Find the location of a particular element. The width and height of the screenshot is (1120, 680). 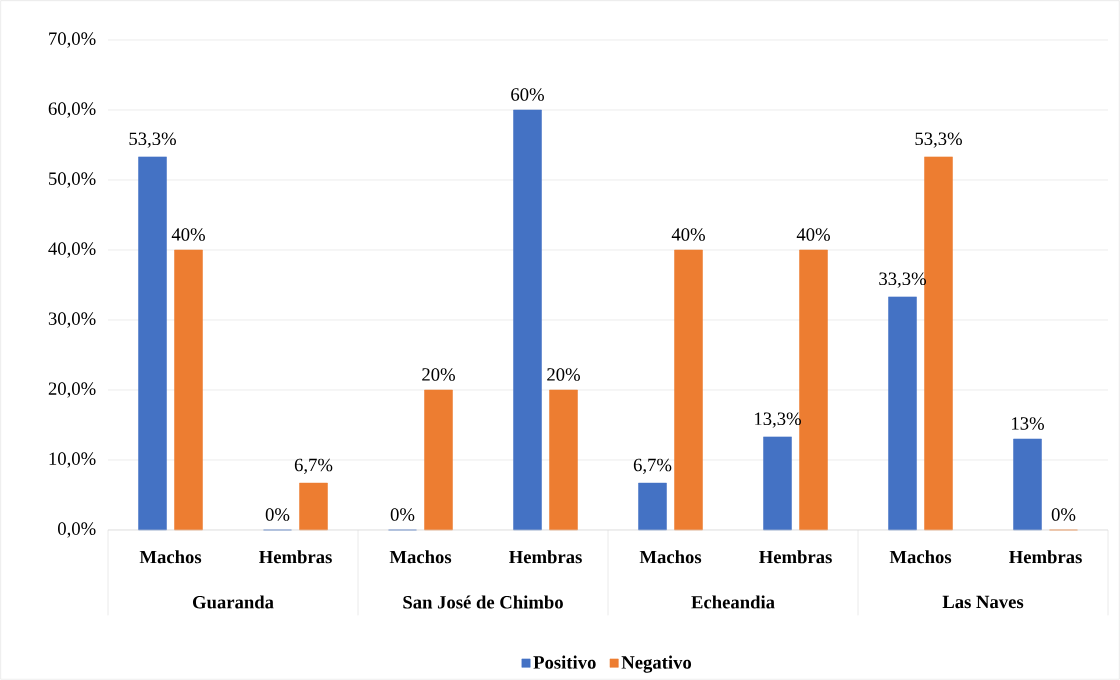

legend-label: Negativo is located at coordinates (656, 664).